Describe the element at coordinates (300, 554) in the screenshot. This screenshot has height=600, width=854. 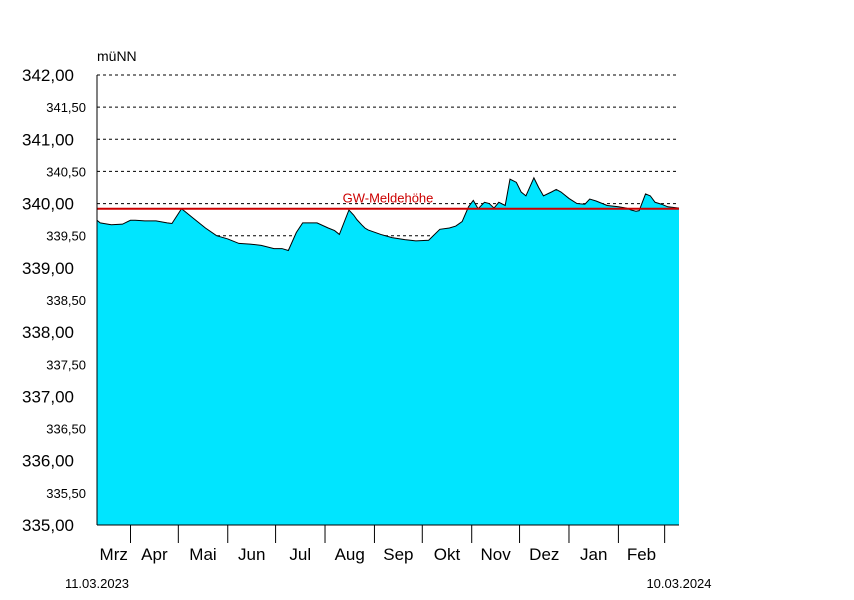
I see `x-month-label: Jul` at that location.